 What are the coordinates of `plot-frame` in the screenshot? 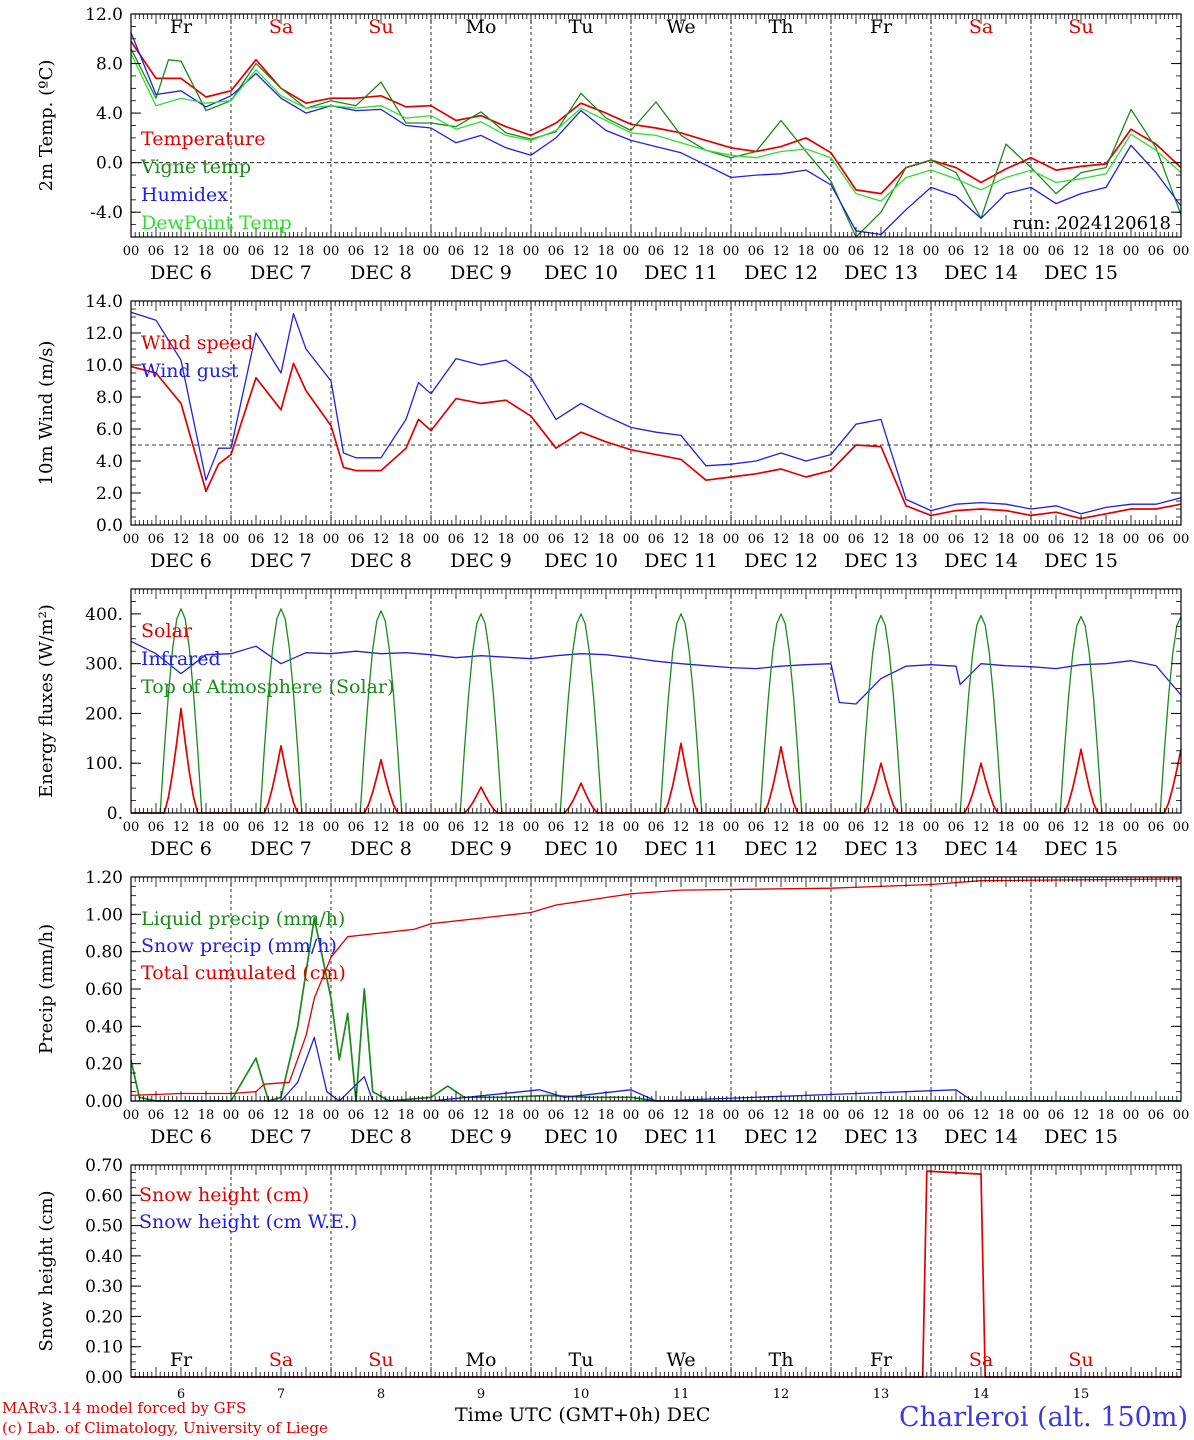 It's located at (656, 125).